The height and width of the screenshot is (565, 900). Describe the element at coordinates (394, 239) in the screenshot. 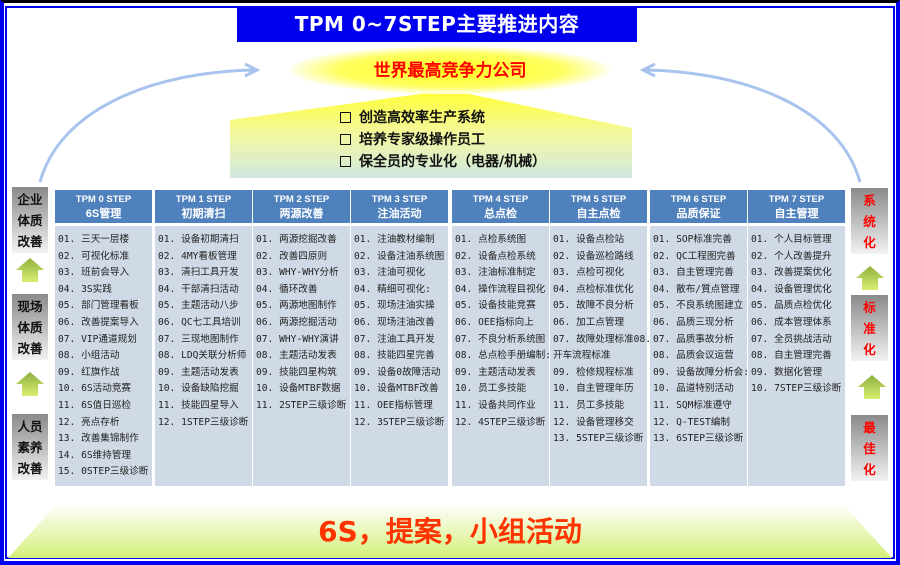

I see `list-item: 01. 注油教材编制` at that location.